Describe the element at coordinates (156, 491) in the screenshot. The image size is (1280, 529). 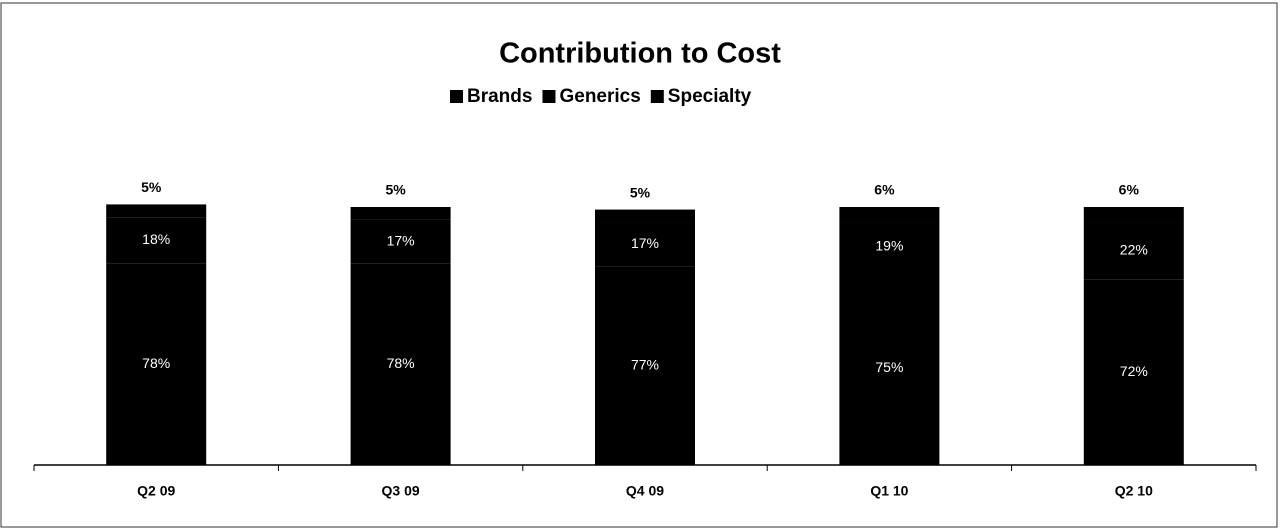
I see `x-tick-label: Q2 09` at that location.